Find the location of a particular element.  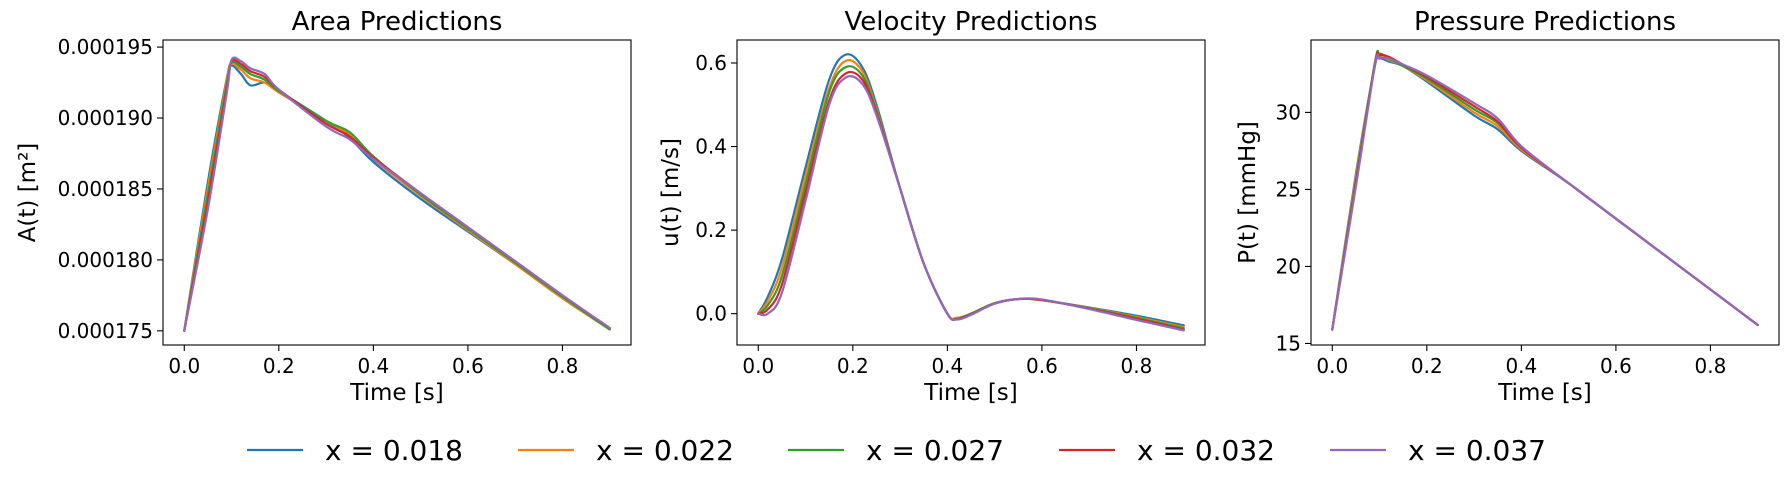

area-chart-title: Area Predictions is located at coordinates (397, 22).